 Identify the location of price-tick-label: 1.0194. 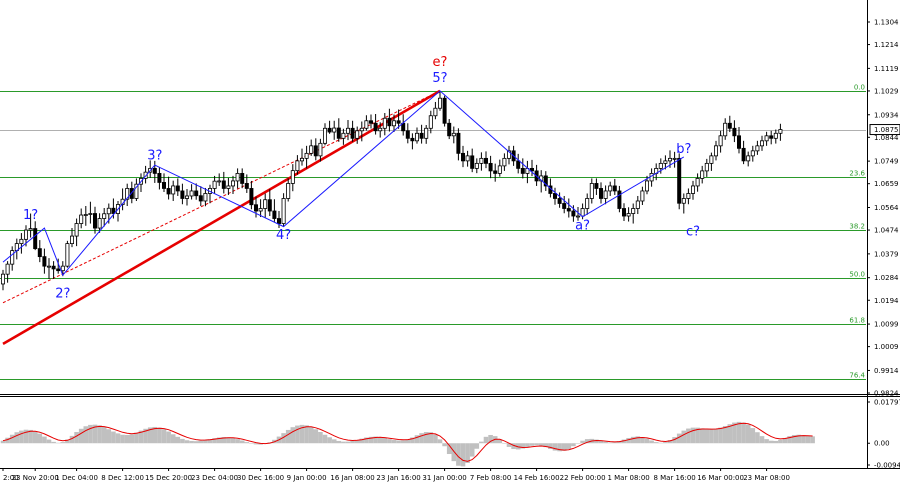
(886, 301).